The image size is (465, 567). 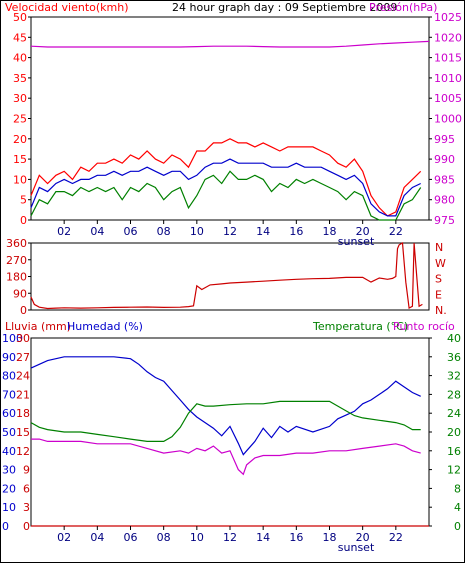 What do you see at coordinates (97, 231) in the screenshot?
I see `wind-tick-label-04: 04` at bounding box center [97, 231].